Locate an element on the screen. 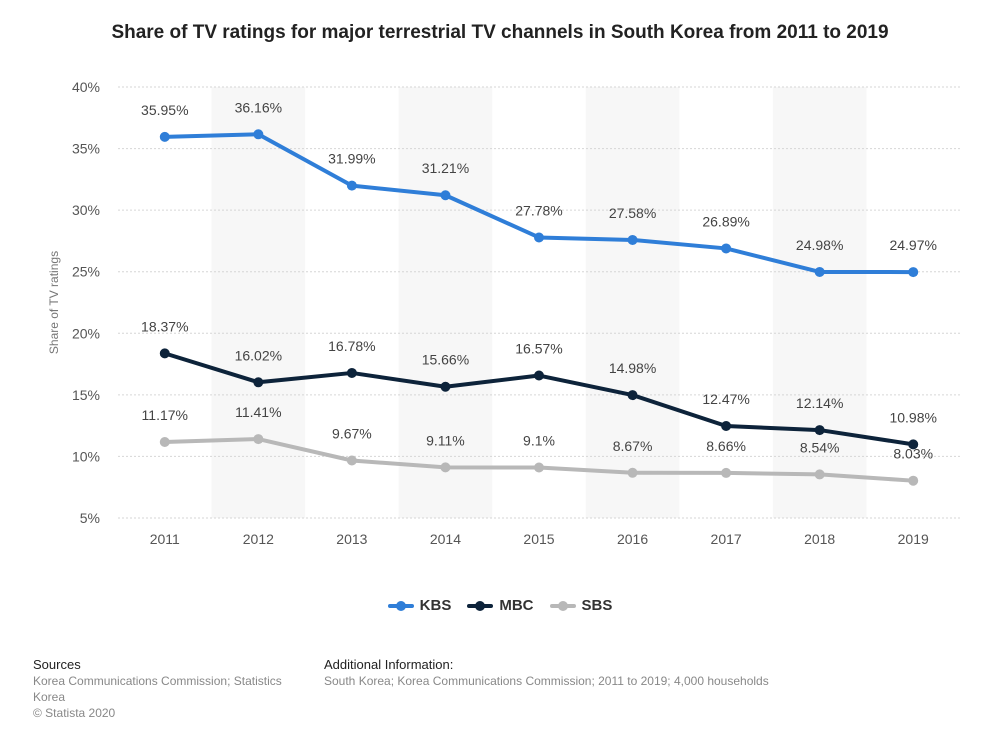  y-tick-label: 40% is located at coordinates (86, 87).